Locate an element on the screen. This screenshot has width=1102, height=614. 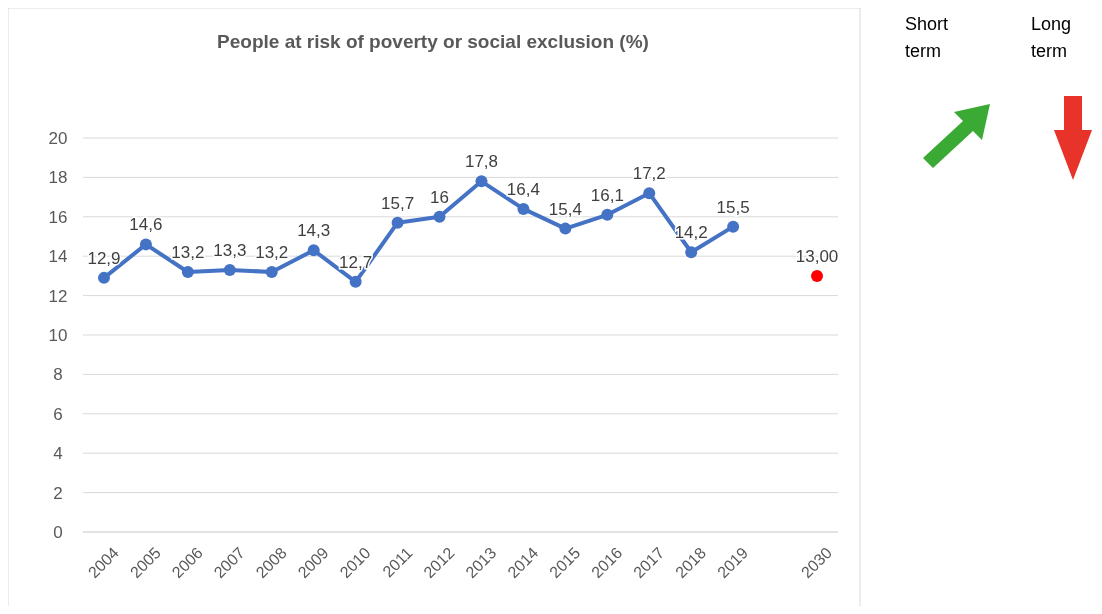
y-tick-label: 16 is located at coordinates (58, 217).